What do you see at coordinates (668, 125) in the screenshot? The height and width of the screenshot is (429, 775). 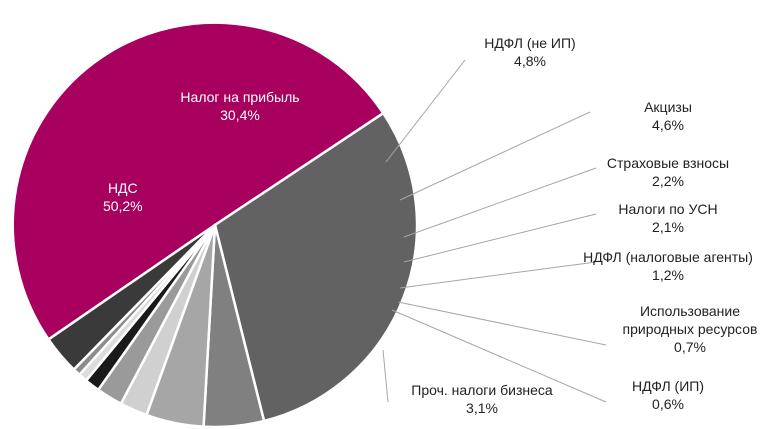 I see `slice-value-3: 4,6%` at bounding box center [668, 125].